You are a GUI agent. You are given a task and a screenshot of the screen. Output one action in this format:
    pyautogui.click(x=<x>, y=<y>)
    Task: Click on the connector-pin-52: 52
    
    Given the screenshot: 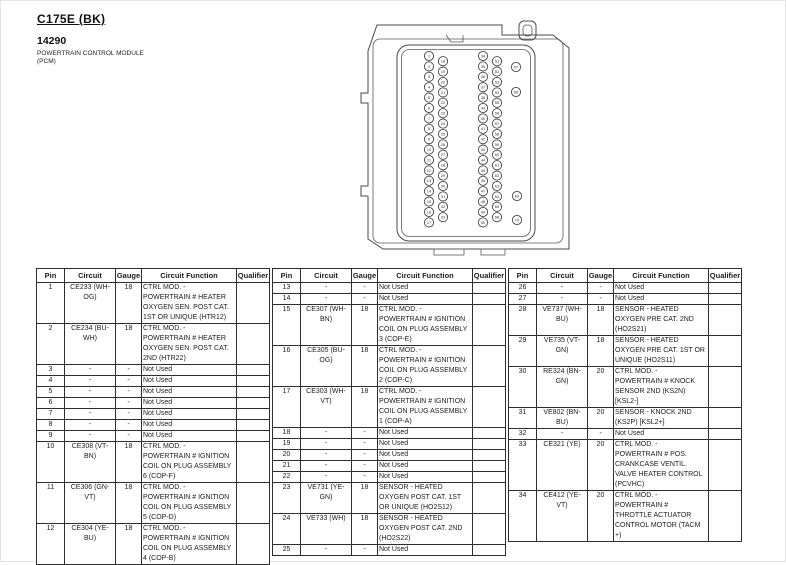 What is the action you would take?
    pyautogui.click(x=497, y=71)
    